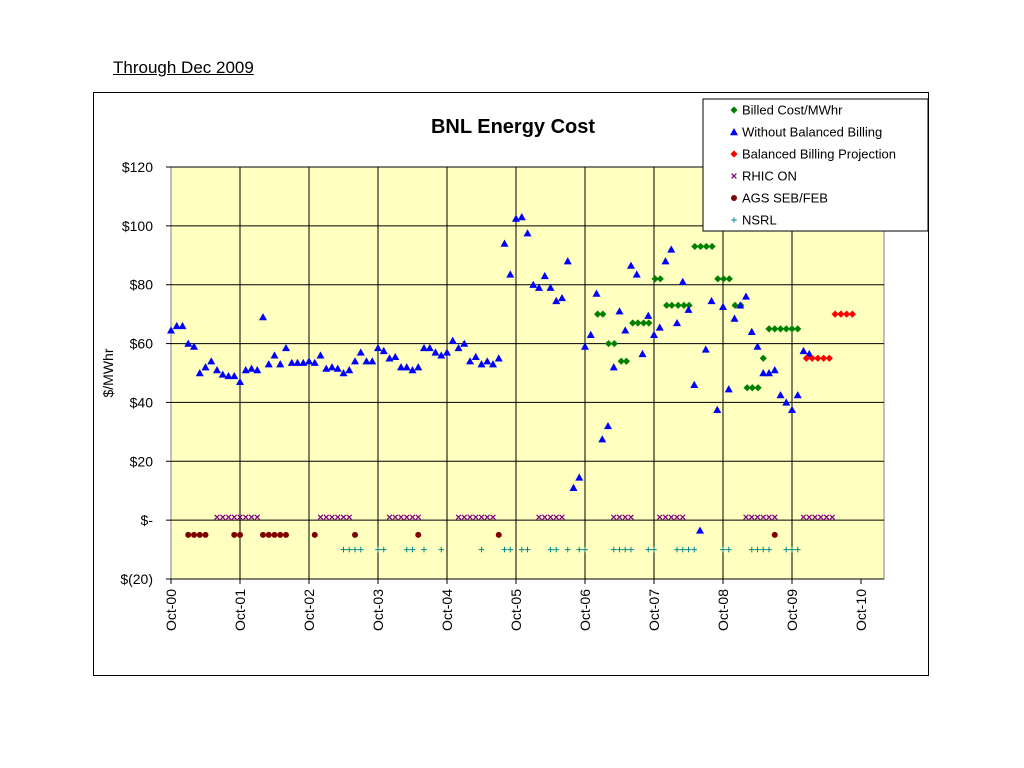  Describe the element at coordinates (723, 610) in the screenshot. I see `x-tick-label: Oct-08` at that location.